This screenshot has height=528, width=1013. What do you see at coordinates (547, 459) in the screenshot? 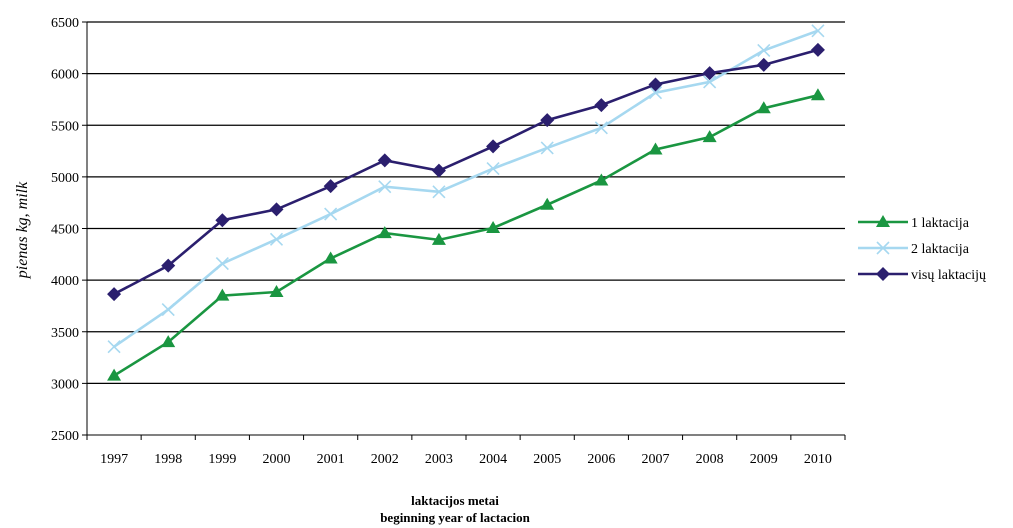
I see `x-tick-label: 2005` at bounding box center [547, 459].